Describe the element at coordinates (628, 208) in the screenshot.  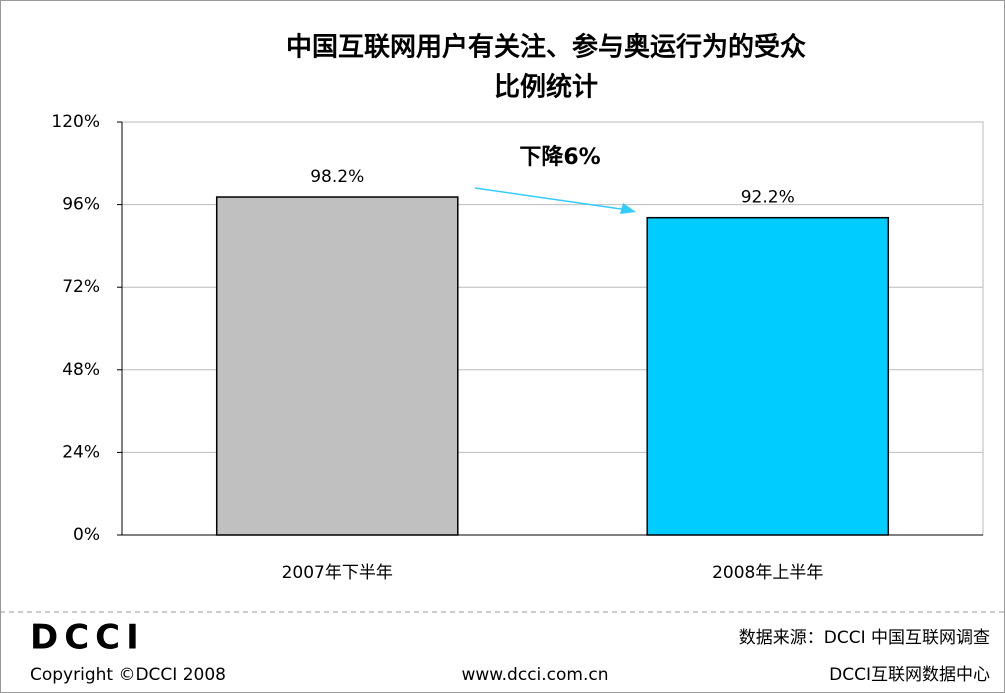
I see `annotation-arrowhead` at that location.